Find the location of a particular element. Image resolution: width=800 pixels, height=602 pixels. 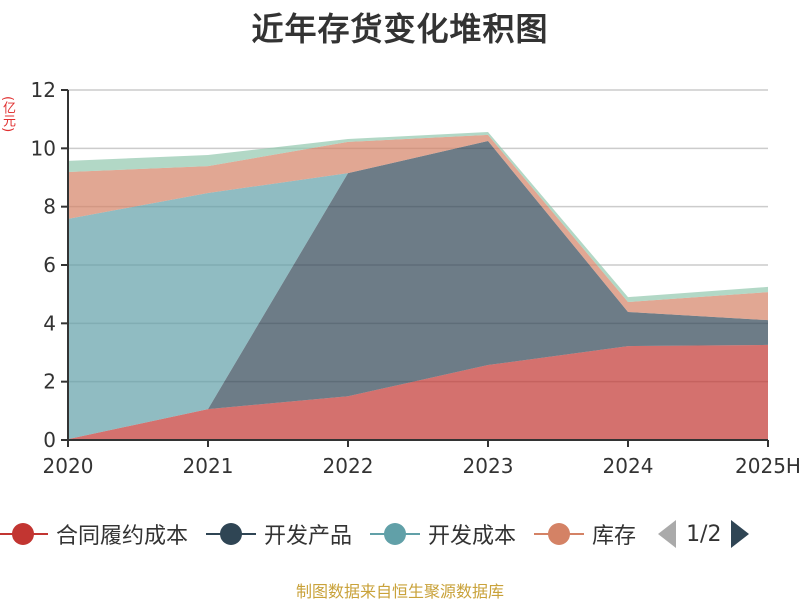

legend: 合同履约成本 开发产品 开发成本 库存 1/2 is located at coordinates (400, 534).